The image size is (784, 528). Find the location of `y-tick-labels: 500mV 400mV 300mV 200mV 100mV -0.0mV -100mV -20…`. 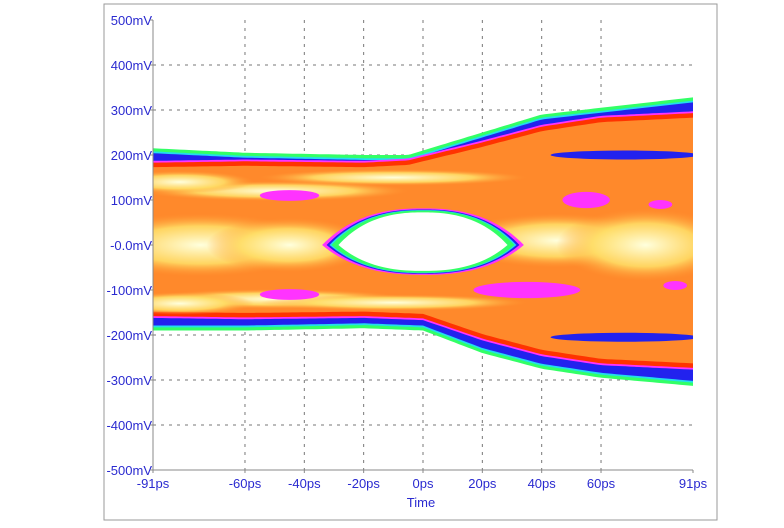

y-tick-labels: 500mV 400mV 300mV 200mV 100mV -0.0mV -100mV -20… is located at coordinates (129, 245).